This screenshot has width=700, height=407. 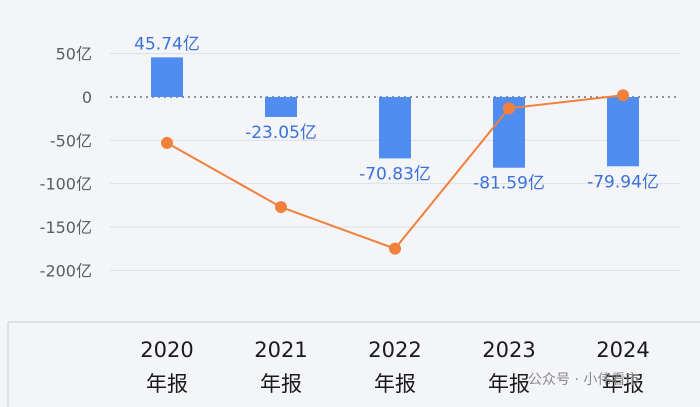 What do you see at coordinates (66, 270) in the screenshot?
I see `y-tick-label: -200亿` at bounding box center [66, 270].